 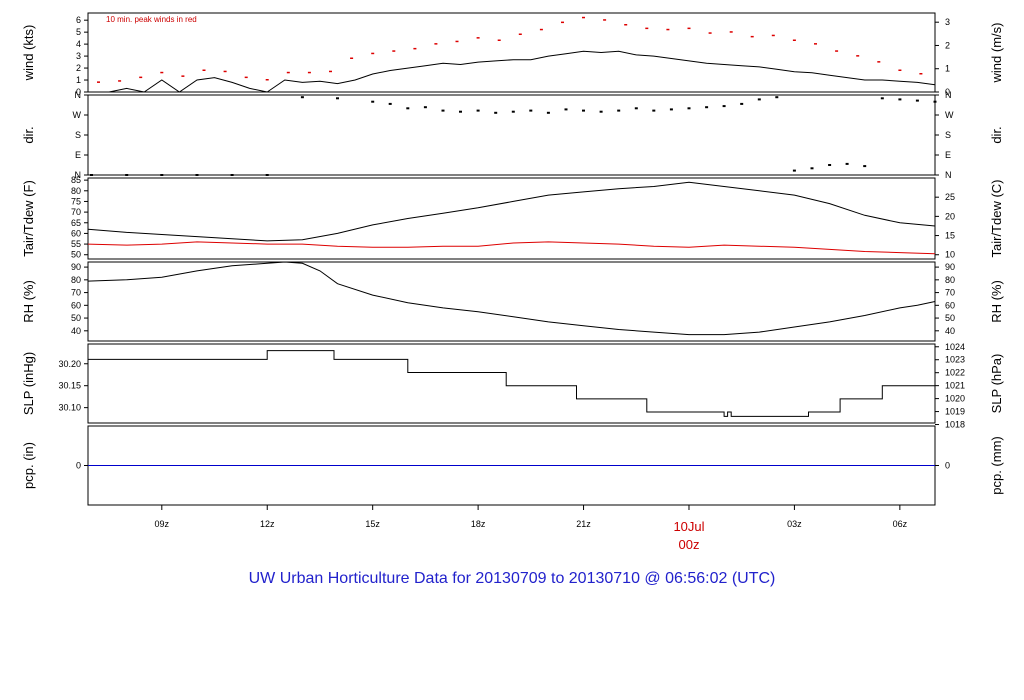 What do you see at coordinates (77, 115) in the screenshot?
I see `dir-left-tick-label: W` at bounding box center [77, 115].